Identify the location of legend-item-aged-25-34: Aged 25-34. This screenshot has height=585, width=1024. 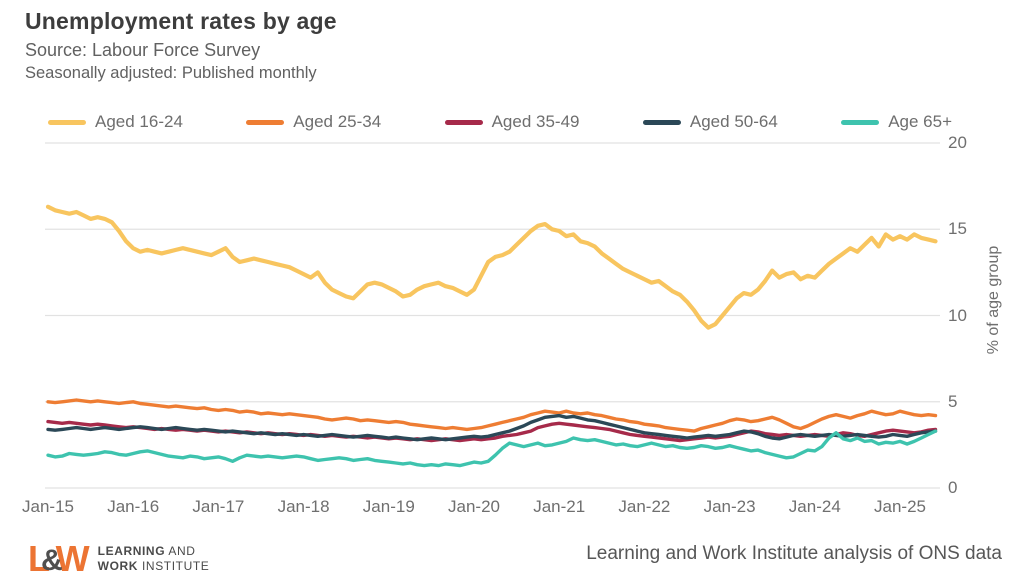
(313, 122).